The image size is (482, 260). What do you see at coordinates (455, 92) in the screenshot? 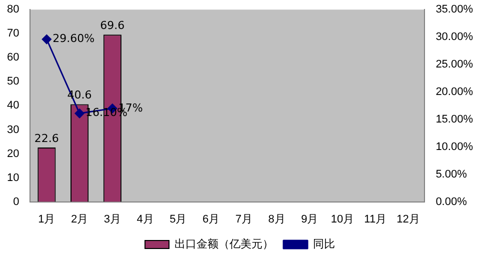
I see `y2-tick-label: 20.00%` at bounding box center [455, 92].